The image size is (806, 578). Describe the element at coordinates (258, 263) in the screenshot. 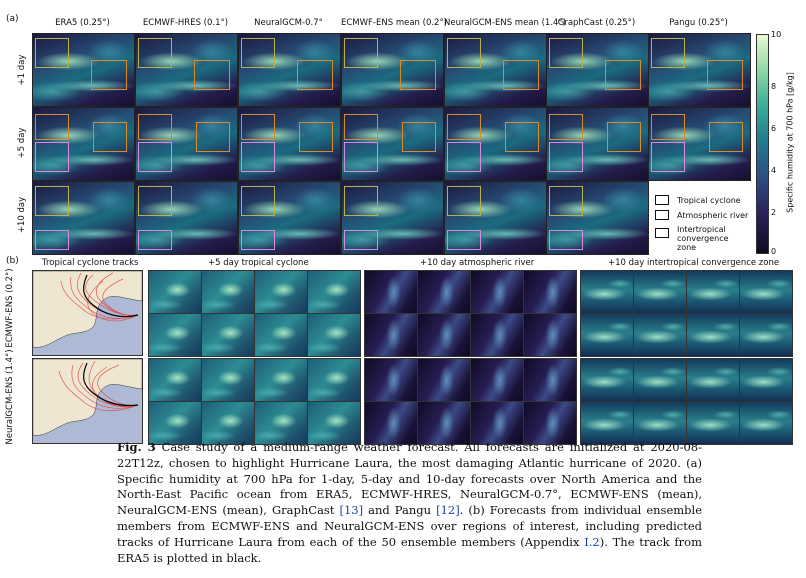

I see `title-5day-tc: +5 day tropical cyclone` at that location.